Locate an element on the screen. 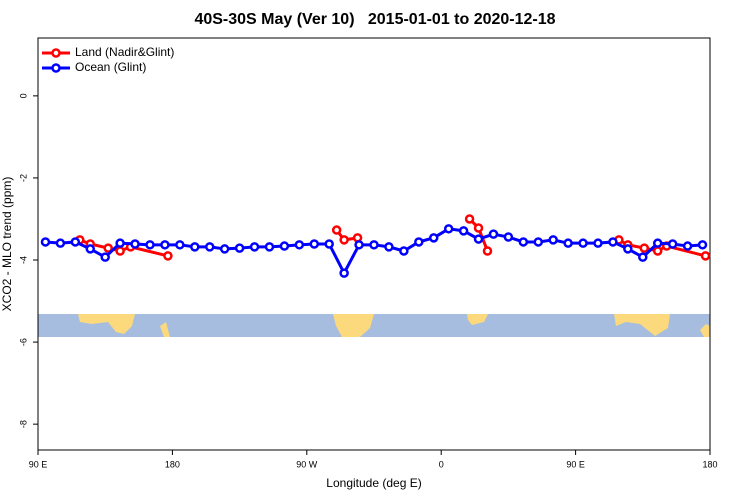 The width and height of the screenshot is (750, 500). y-tick-label: -8 is located at coordinates (23, 424).